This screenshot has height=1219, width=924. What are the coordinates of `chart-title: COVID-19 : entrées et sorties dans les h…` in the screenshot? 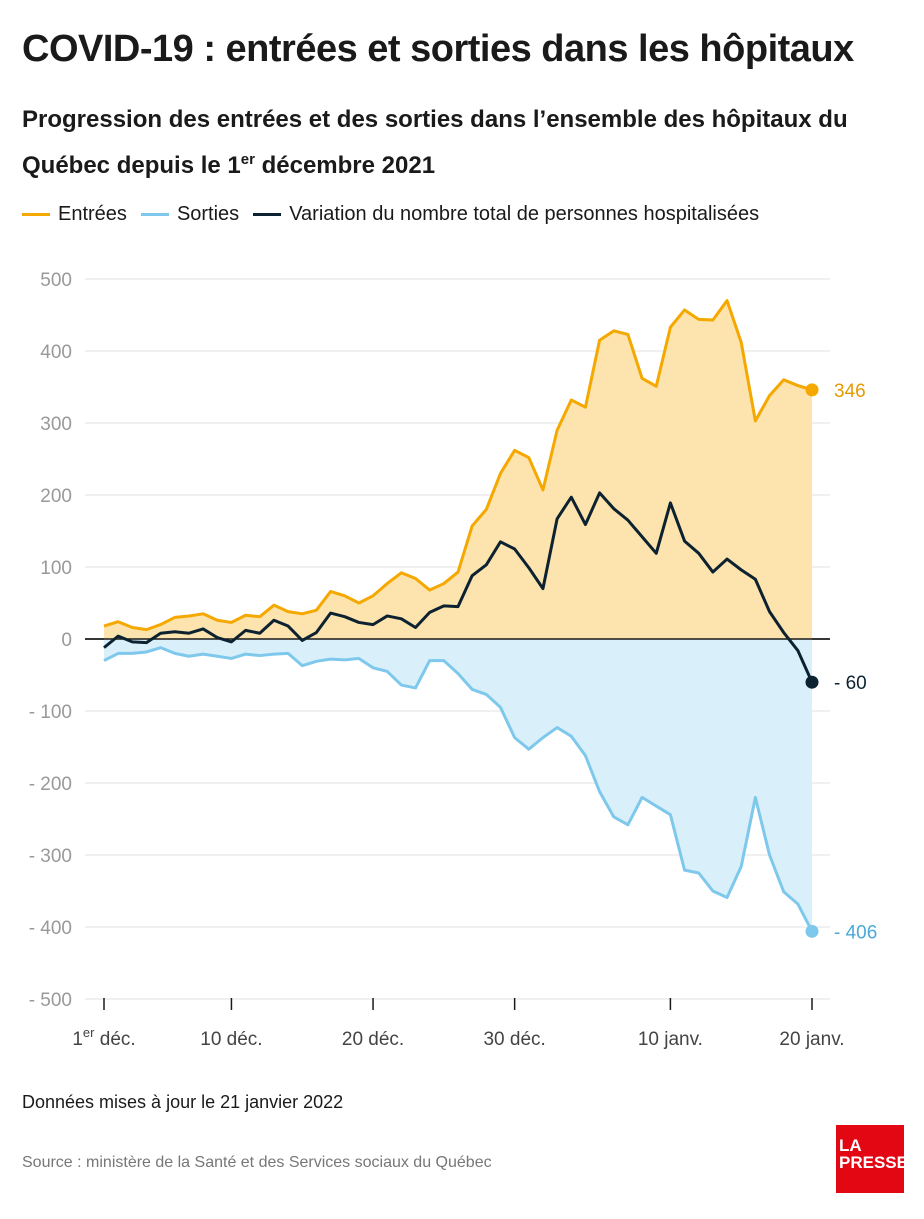 It's located at (438, 49).